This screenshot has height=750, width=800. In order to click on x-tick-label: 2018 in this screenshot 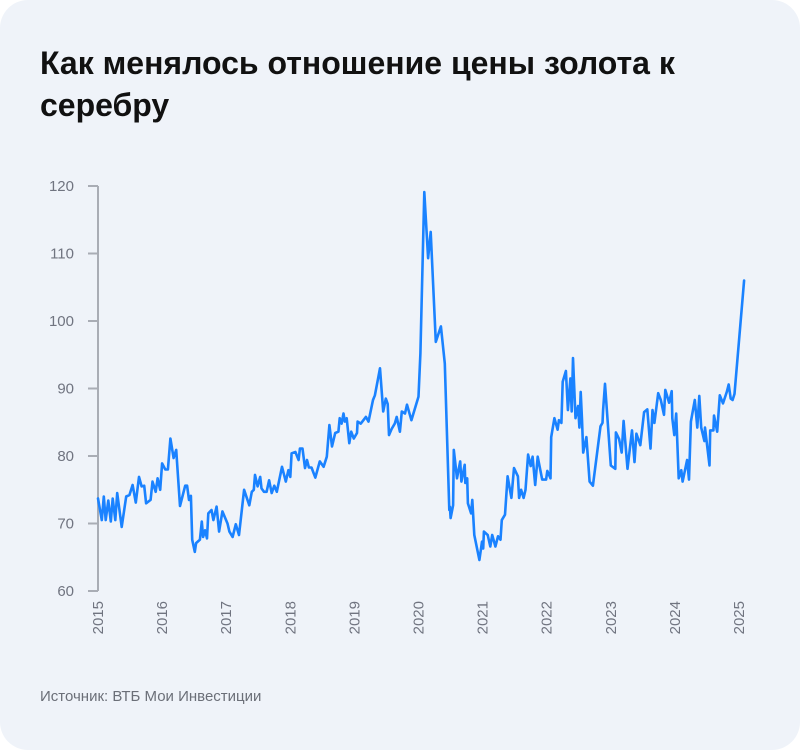, I will do `click(290, 617)`.